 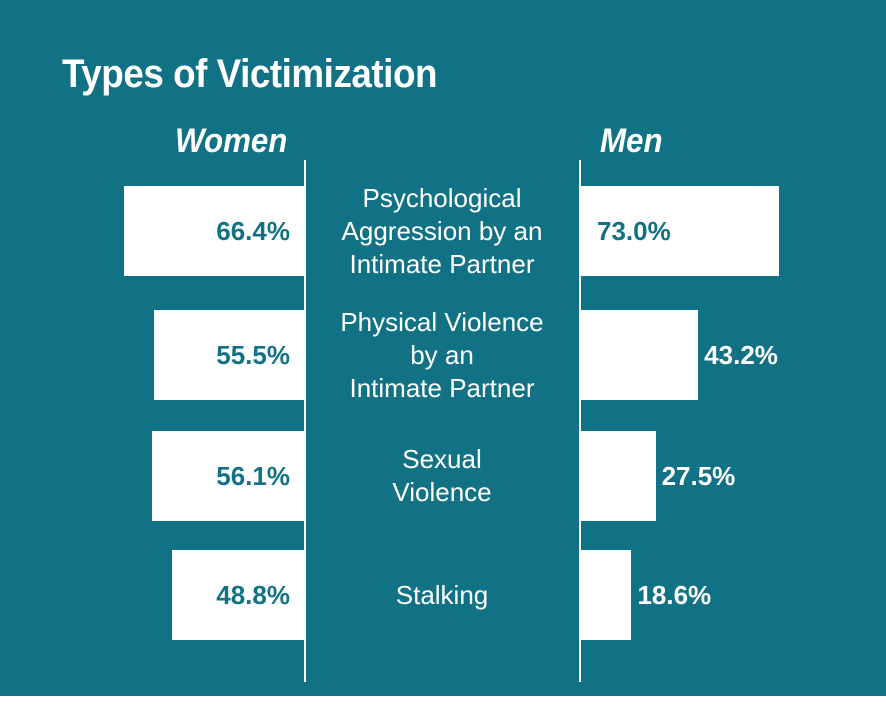 I want to click on category-label-line: by an, so click(x=442, y=354).